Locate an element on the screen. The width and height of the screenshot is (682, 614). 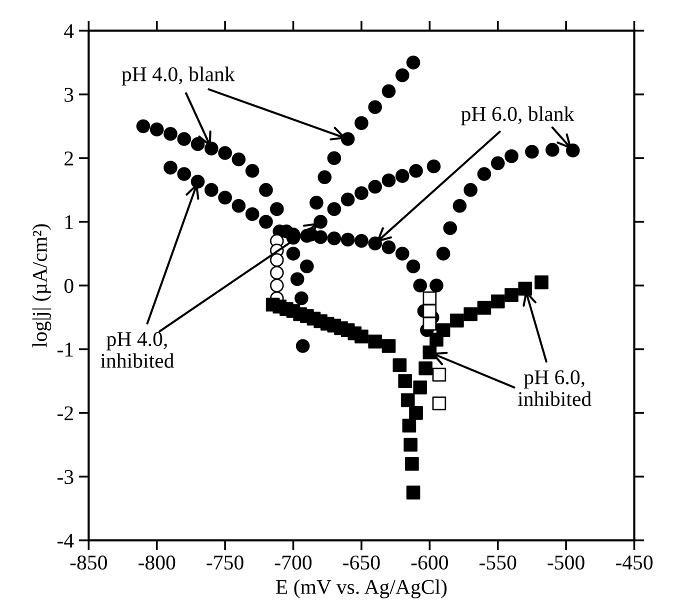
y-tick-label: -2 is located at coordinates (65, 413).